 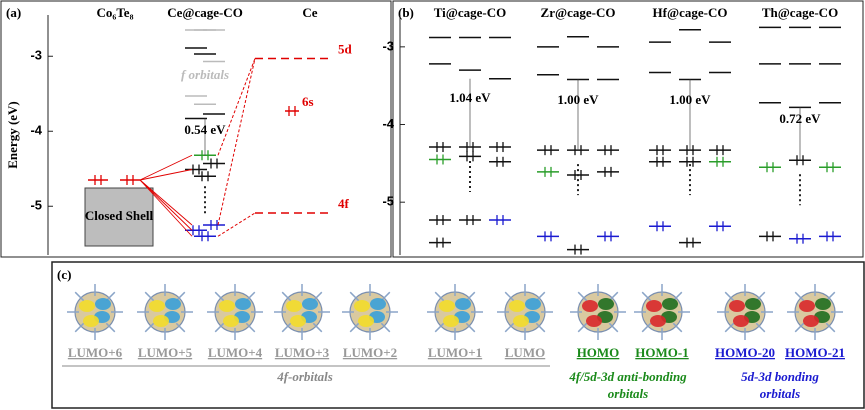 What do you see at coordinates (578, 12) in the screenshot?
I see `column-title: Zr@cage-CO` at bounding box center [578, 12].